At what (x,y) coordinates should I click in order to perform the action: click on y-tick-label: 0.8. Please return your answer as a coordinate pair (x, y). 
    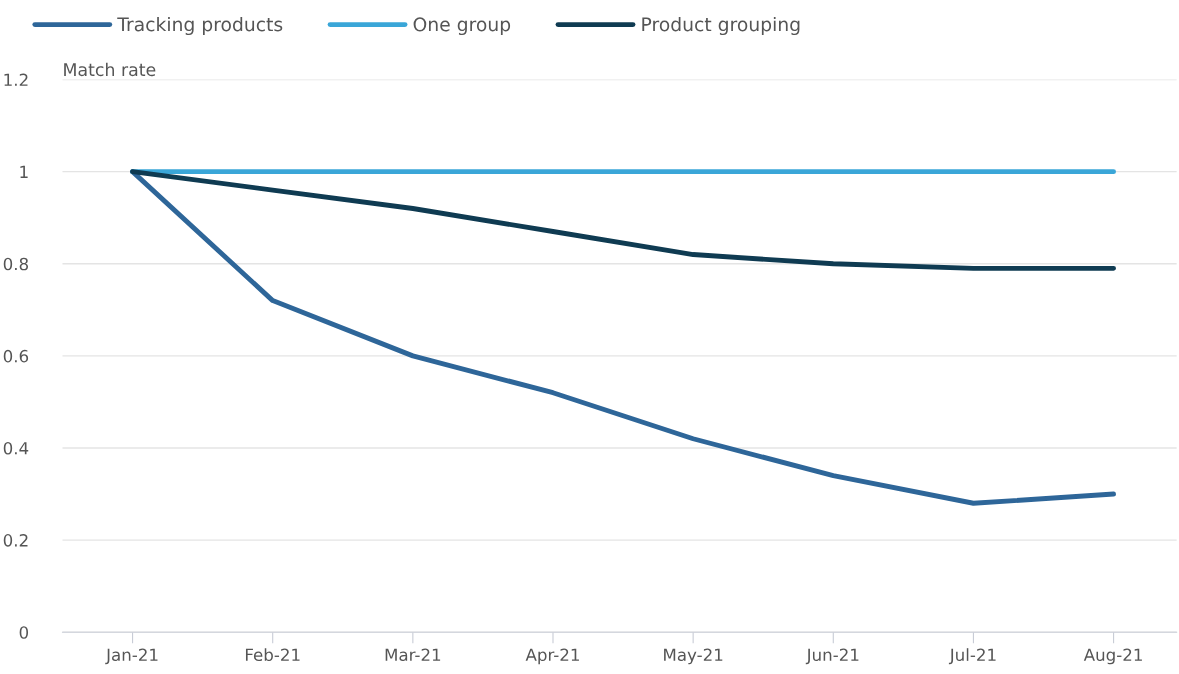
    Looking at the image, I should click on (16, 264).